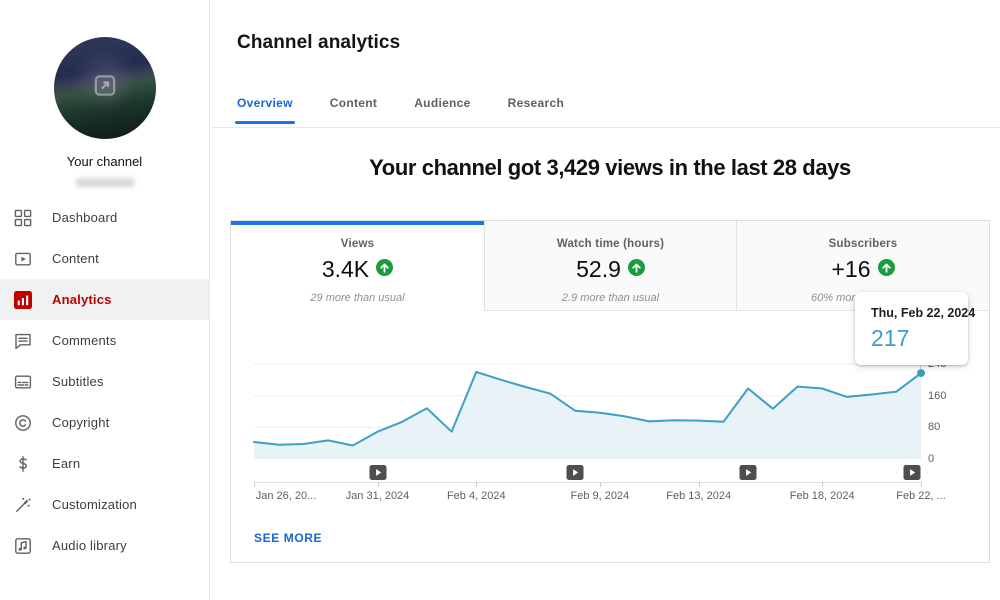 This screenshot has height=600, width=1000. What do you see at coordinates (23, 218) in the screenshot?
I see `dashboard-icon` at bounding box center [23, 218].